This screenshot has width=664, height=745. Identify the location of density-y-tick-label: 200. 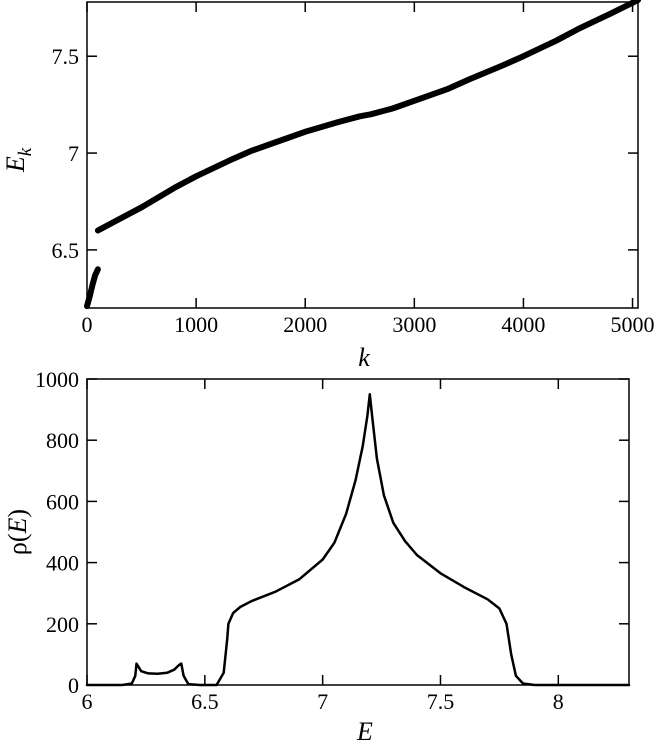
(62, 624).